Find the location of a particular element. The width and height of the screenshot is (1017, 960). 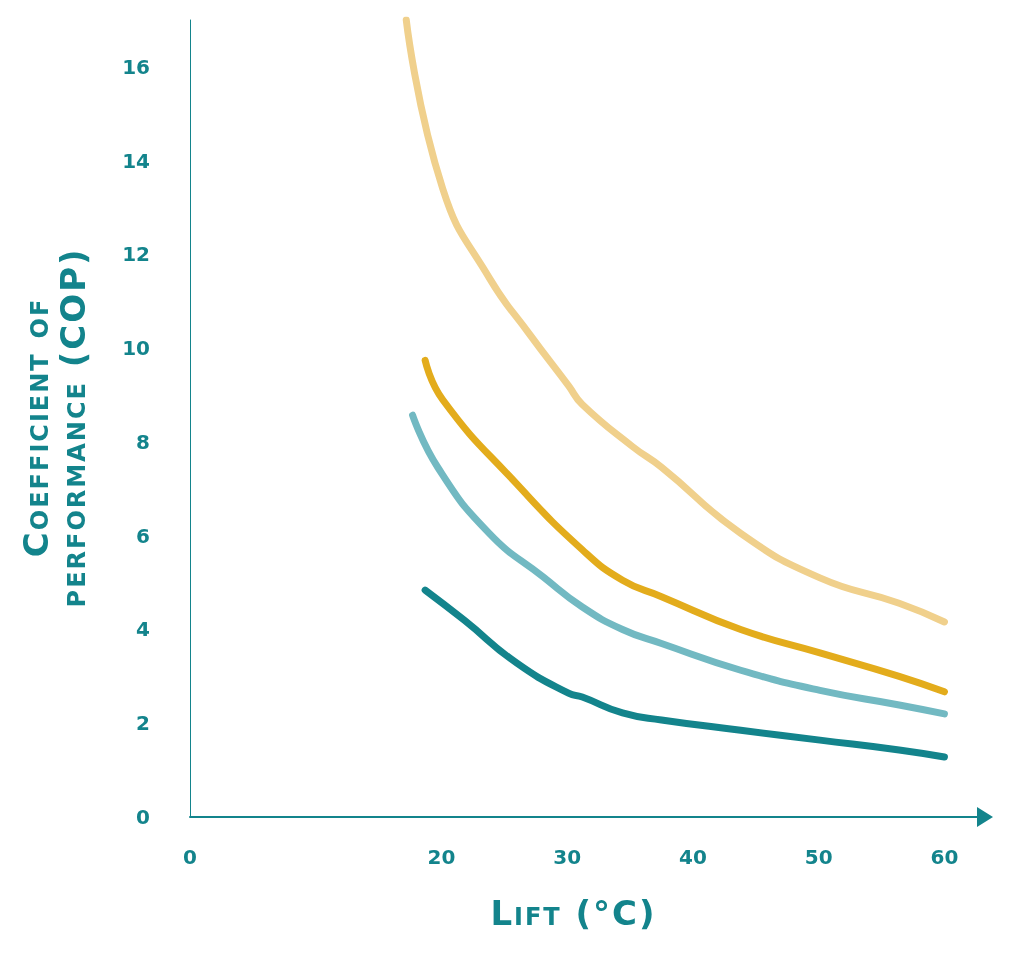

y-axis-title: Coefficient of performance (COP) is located at coordinates (54, 428).